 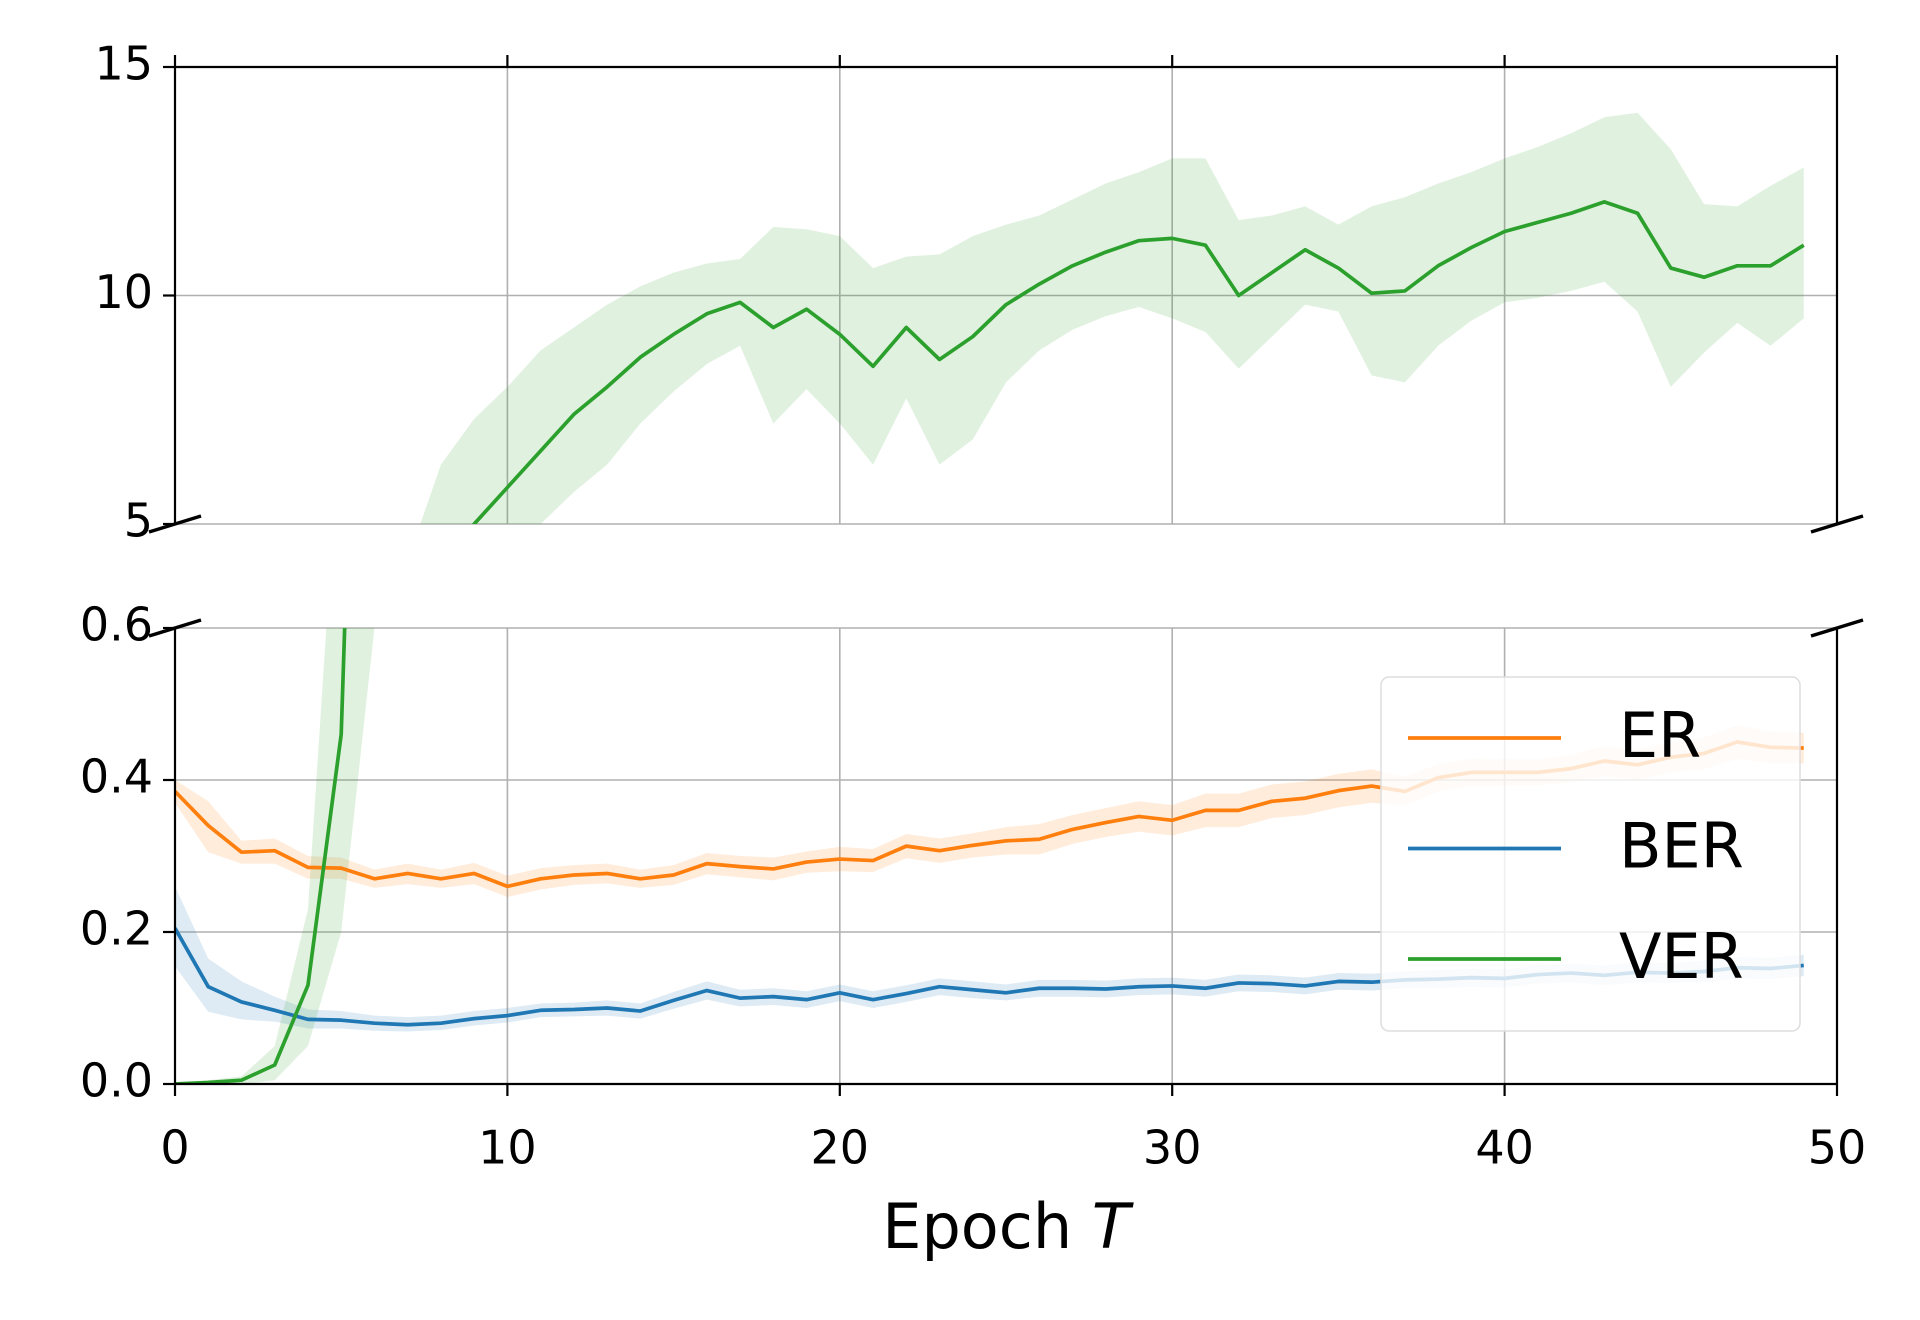 I want to click on x-tick-label: 0, so click(x=174, y=1148).